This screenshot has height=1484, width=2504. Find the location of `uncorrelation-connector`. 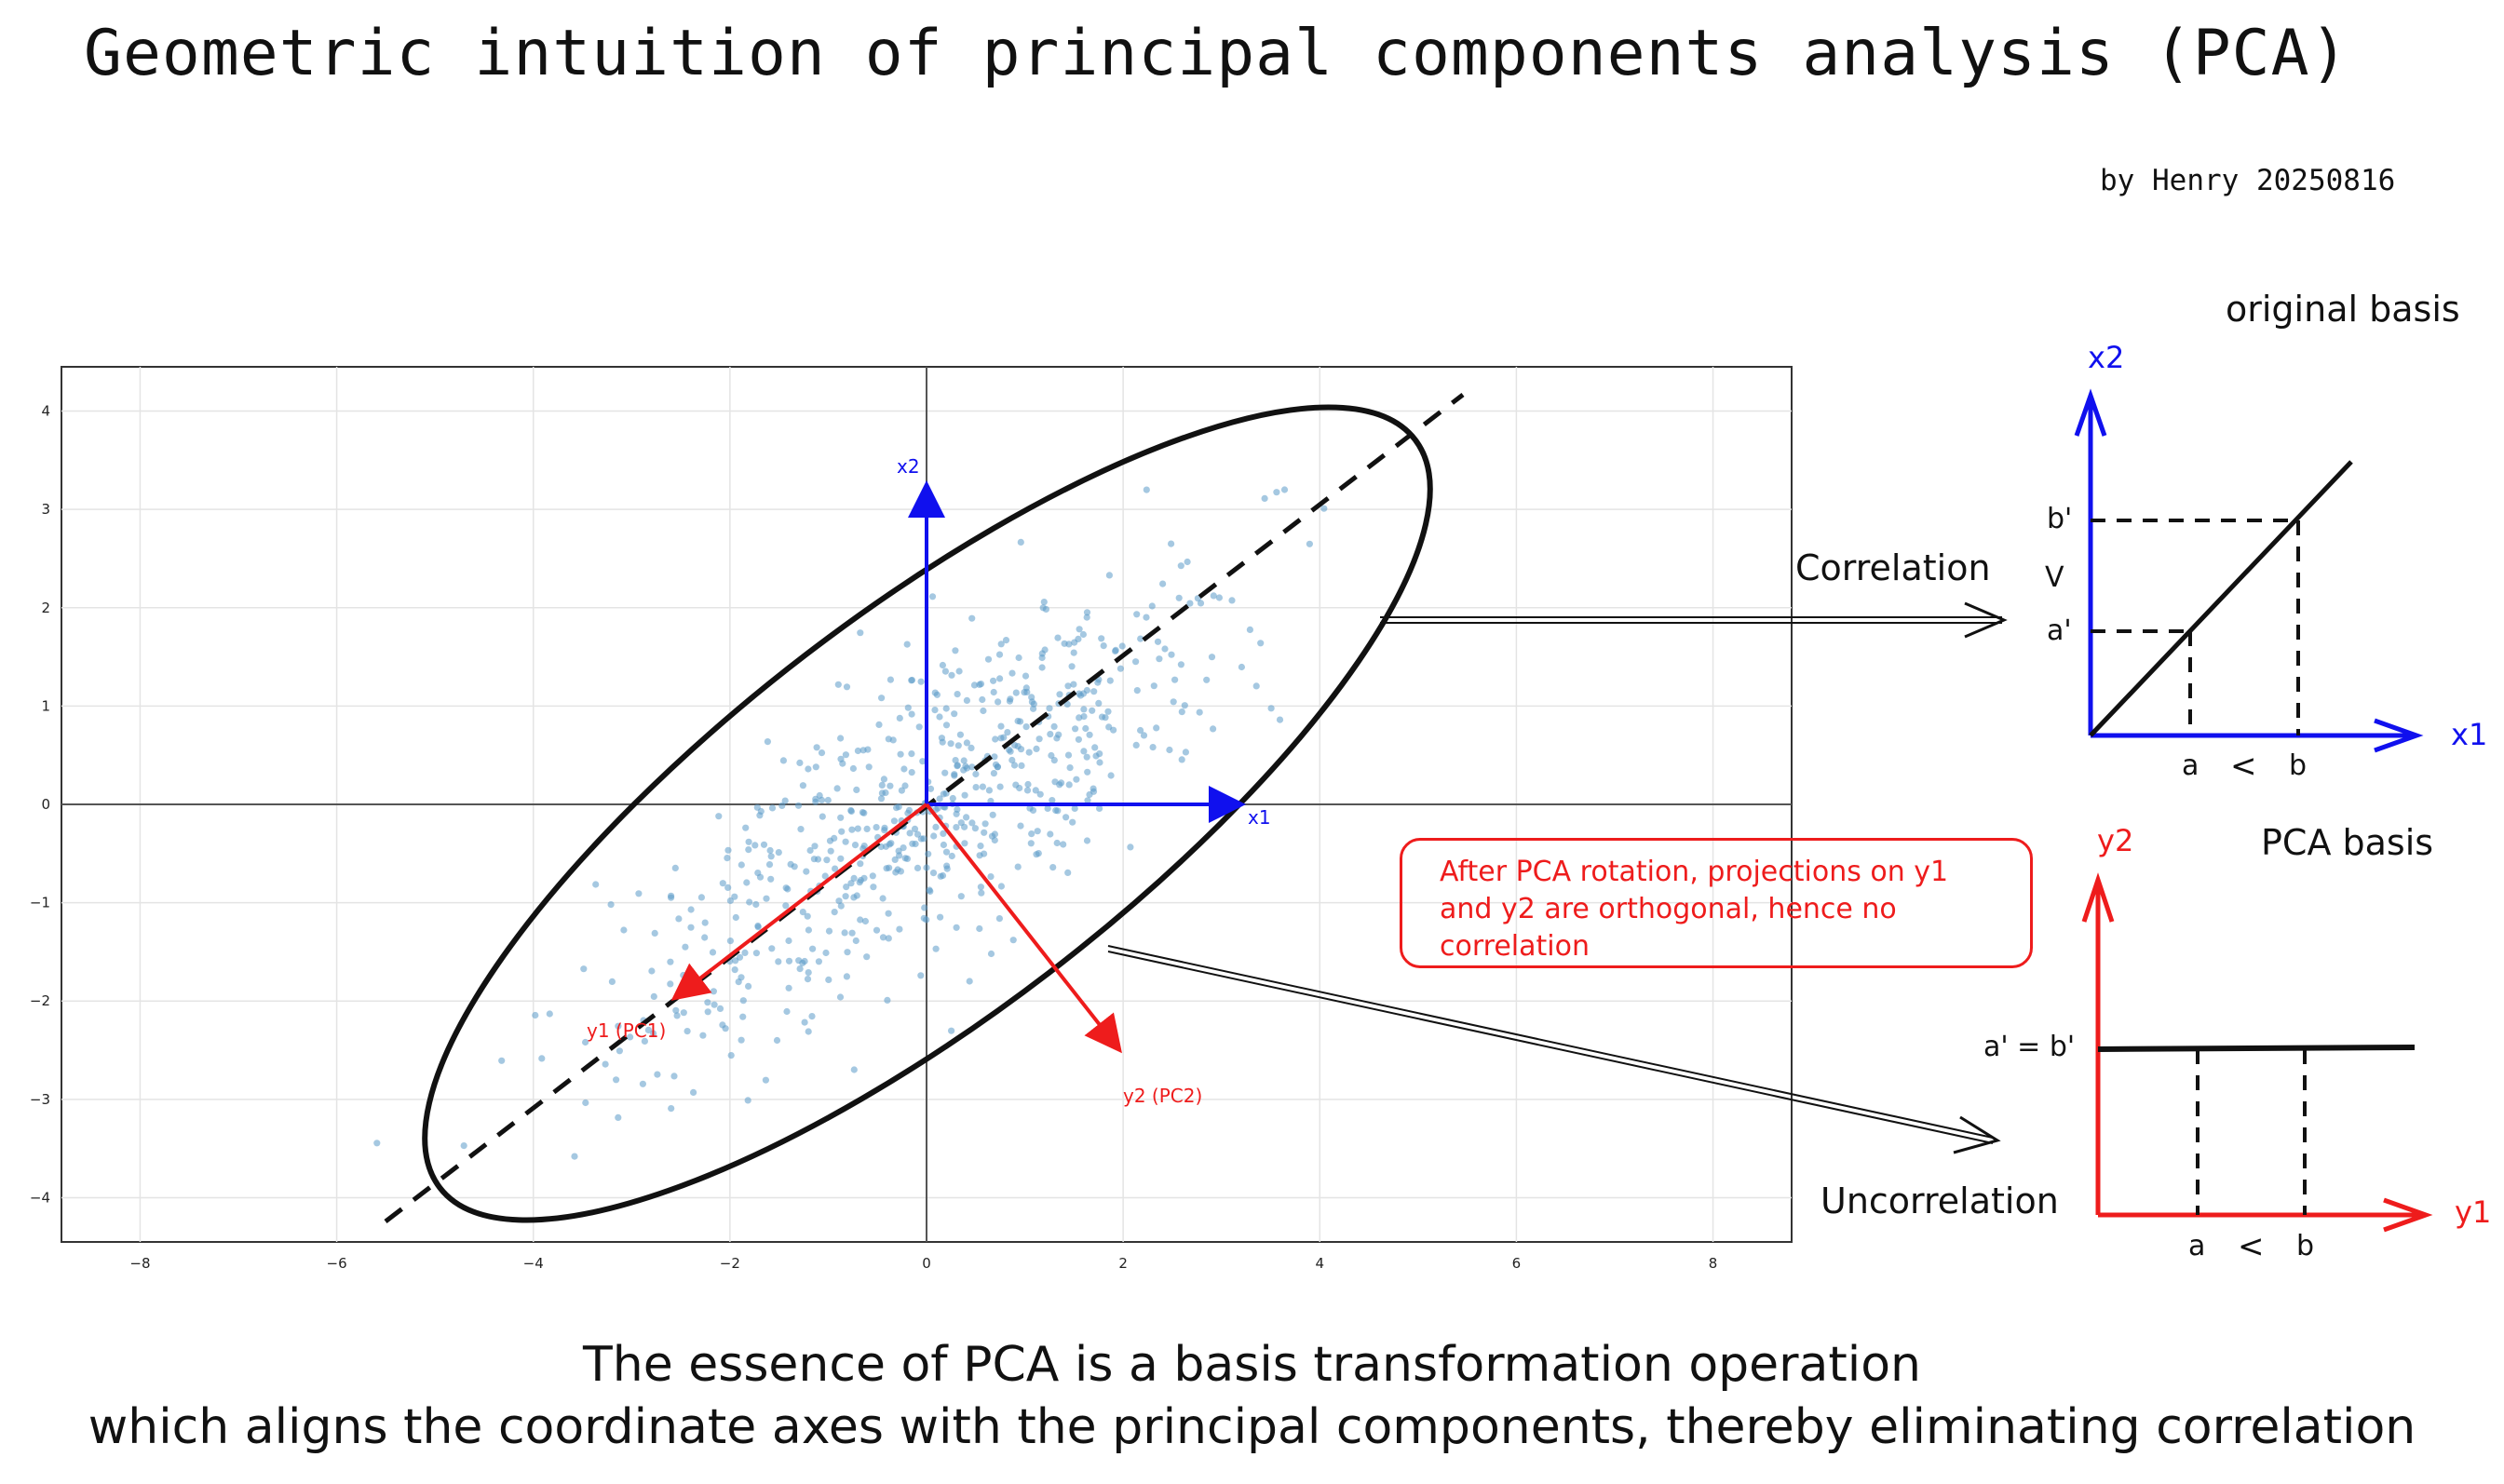

uncorrelation-connector is located at coordinates (1554, 1049).